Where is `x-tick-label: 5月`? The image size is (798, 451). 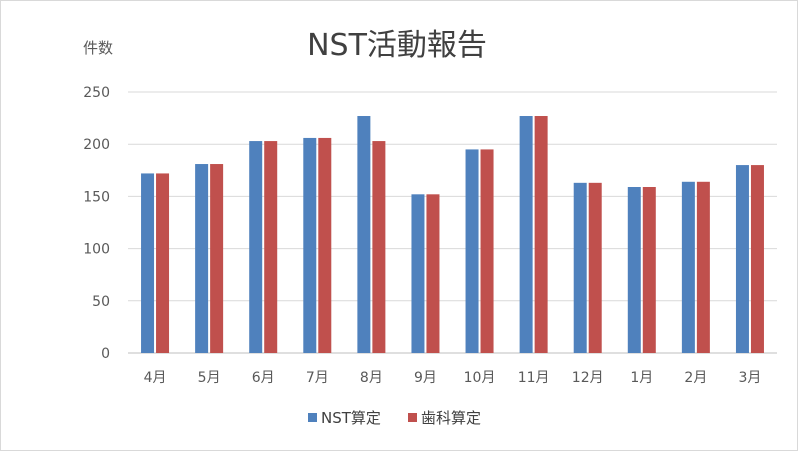 x-tick-label: 5月 is located at coordinates (209, 378).